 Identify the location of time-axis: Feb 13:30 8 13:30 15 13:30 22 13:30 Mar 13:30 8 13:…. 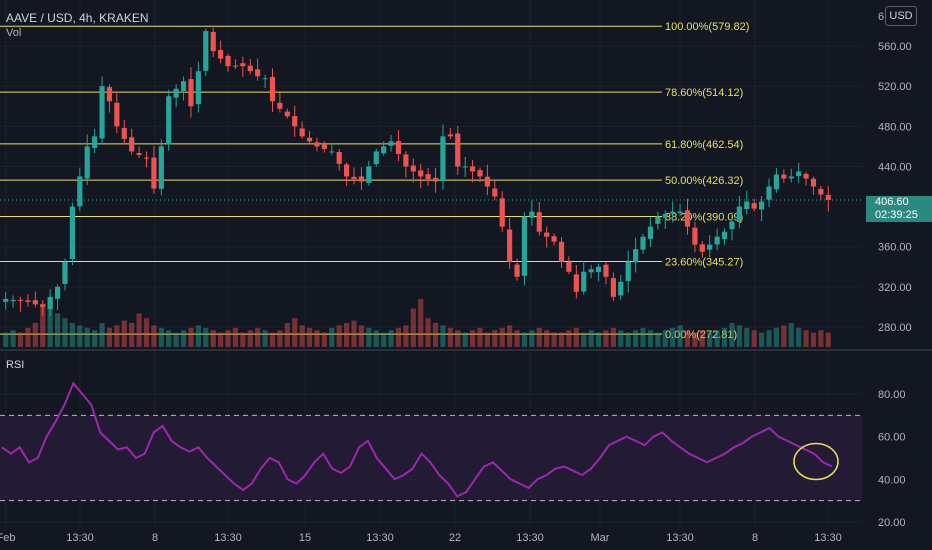
(421, 538).